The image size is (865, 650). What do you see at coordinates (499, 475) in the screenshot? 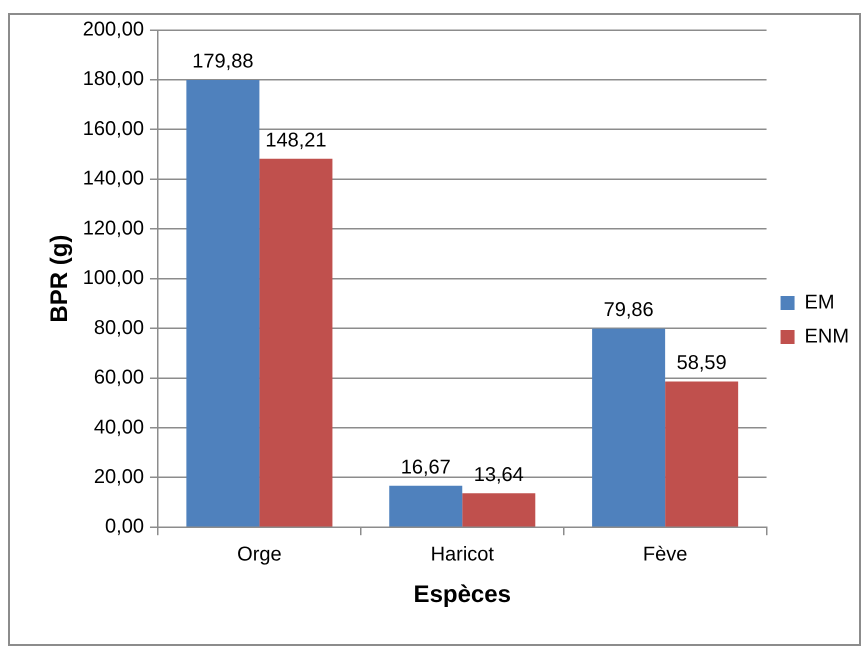
I see `data-label: 13,64` at bounding box center [499, 475].